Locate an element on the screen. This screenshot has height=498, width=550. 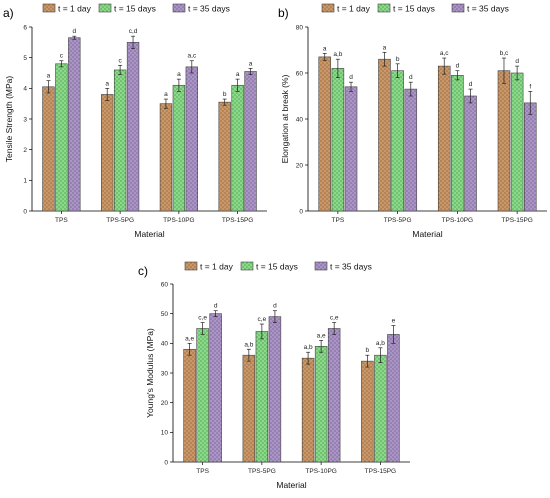
y-tick-label: 50 is located at coordinates (165, 314).